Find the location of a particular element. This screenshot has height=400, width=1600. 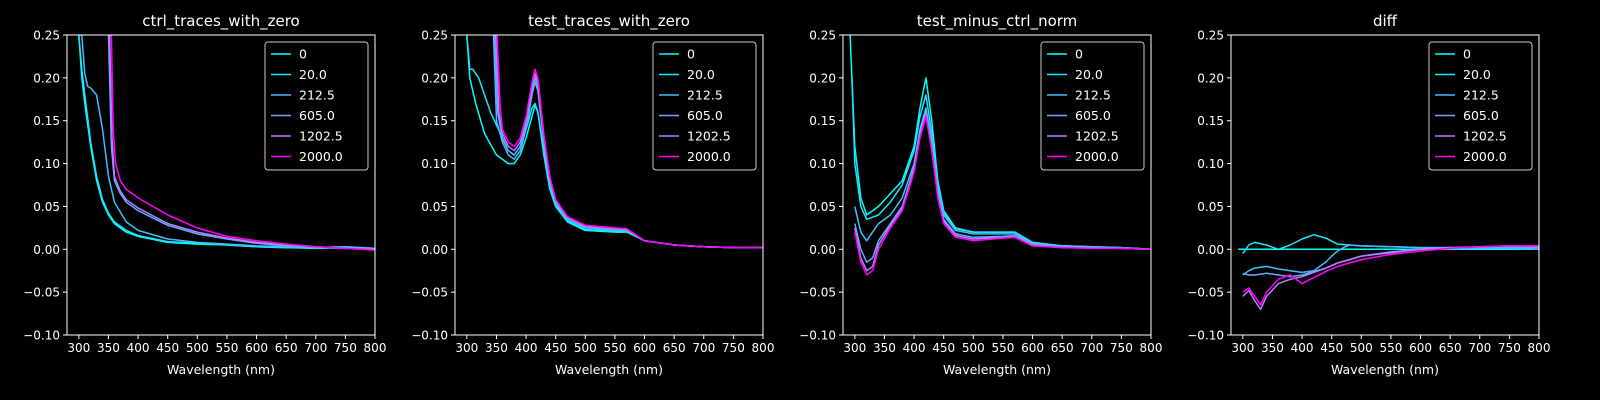

chart-title: diff is located at coordinates (1385, 21).